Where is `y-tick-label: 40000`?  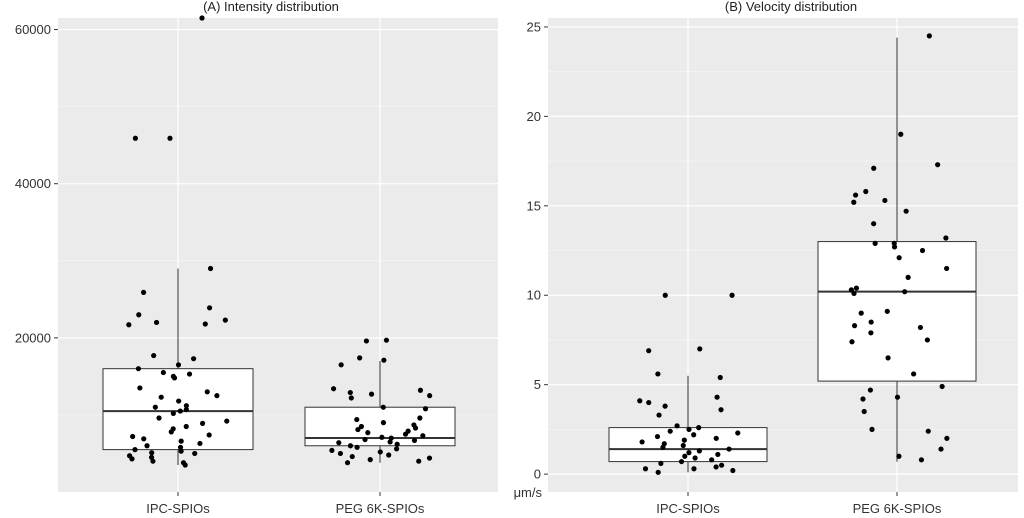
y-tick-label: 40000 is located at coordinates (33, 183).